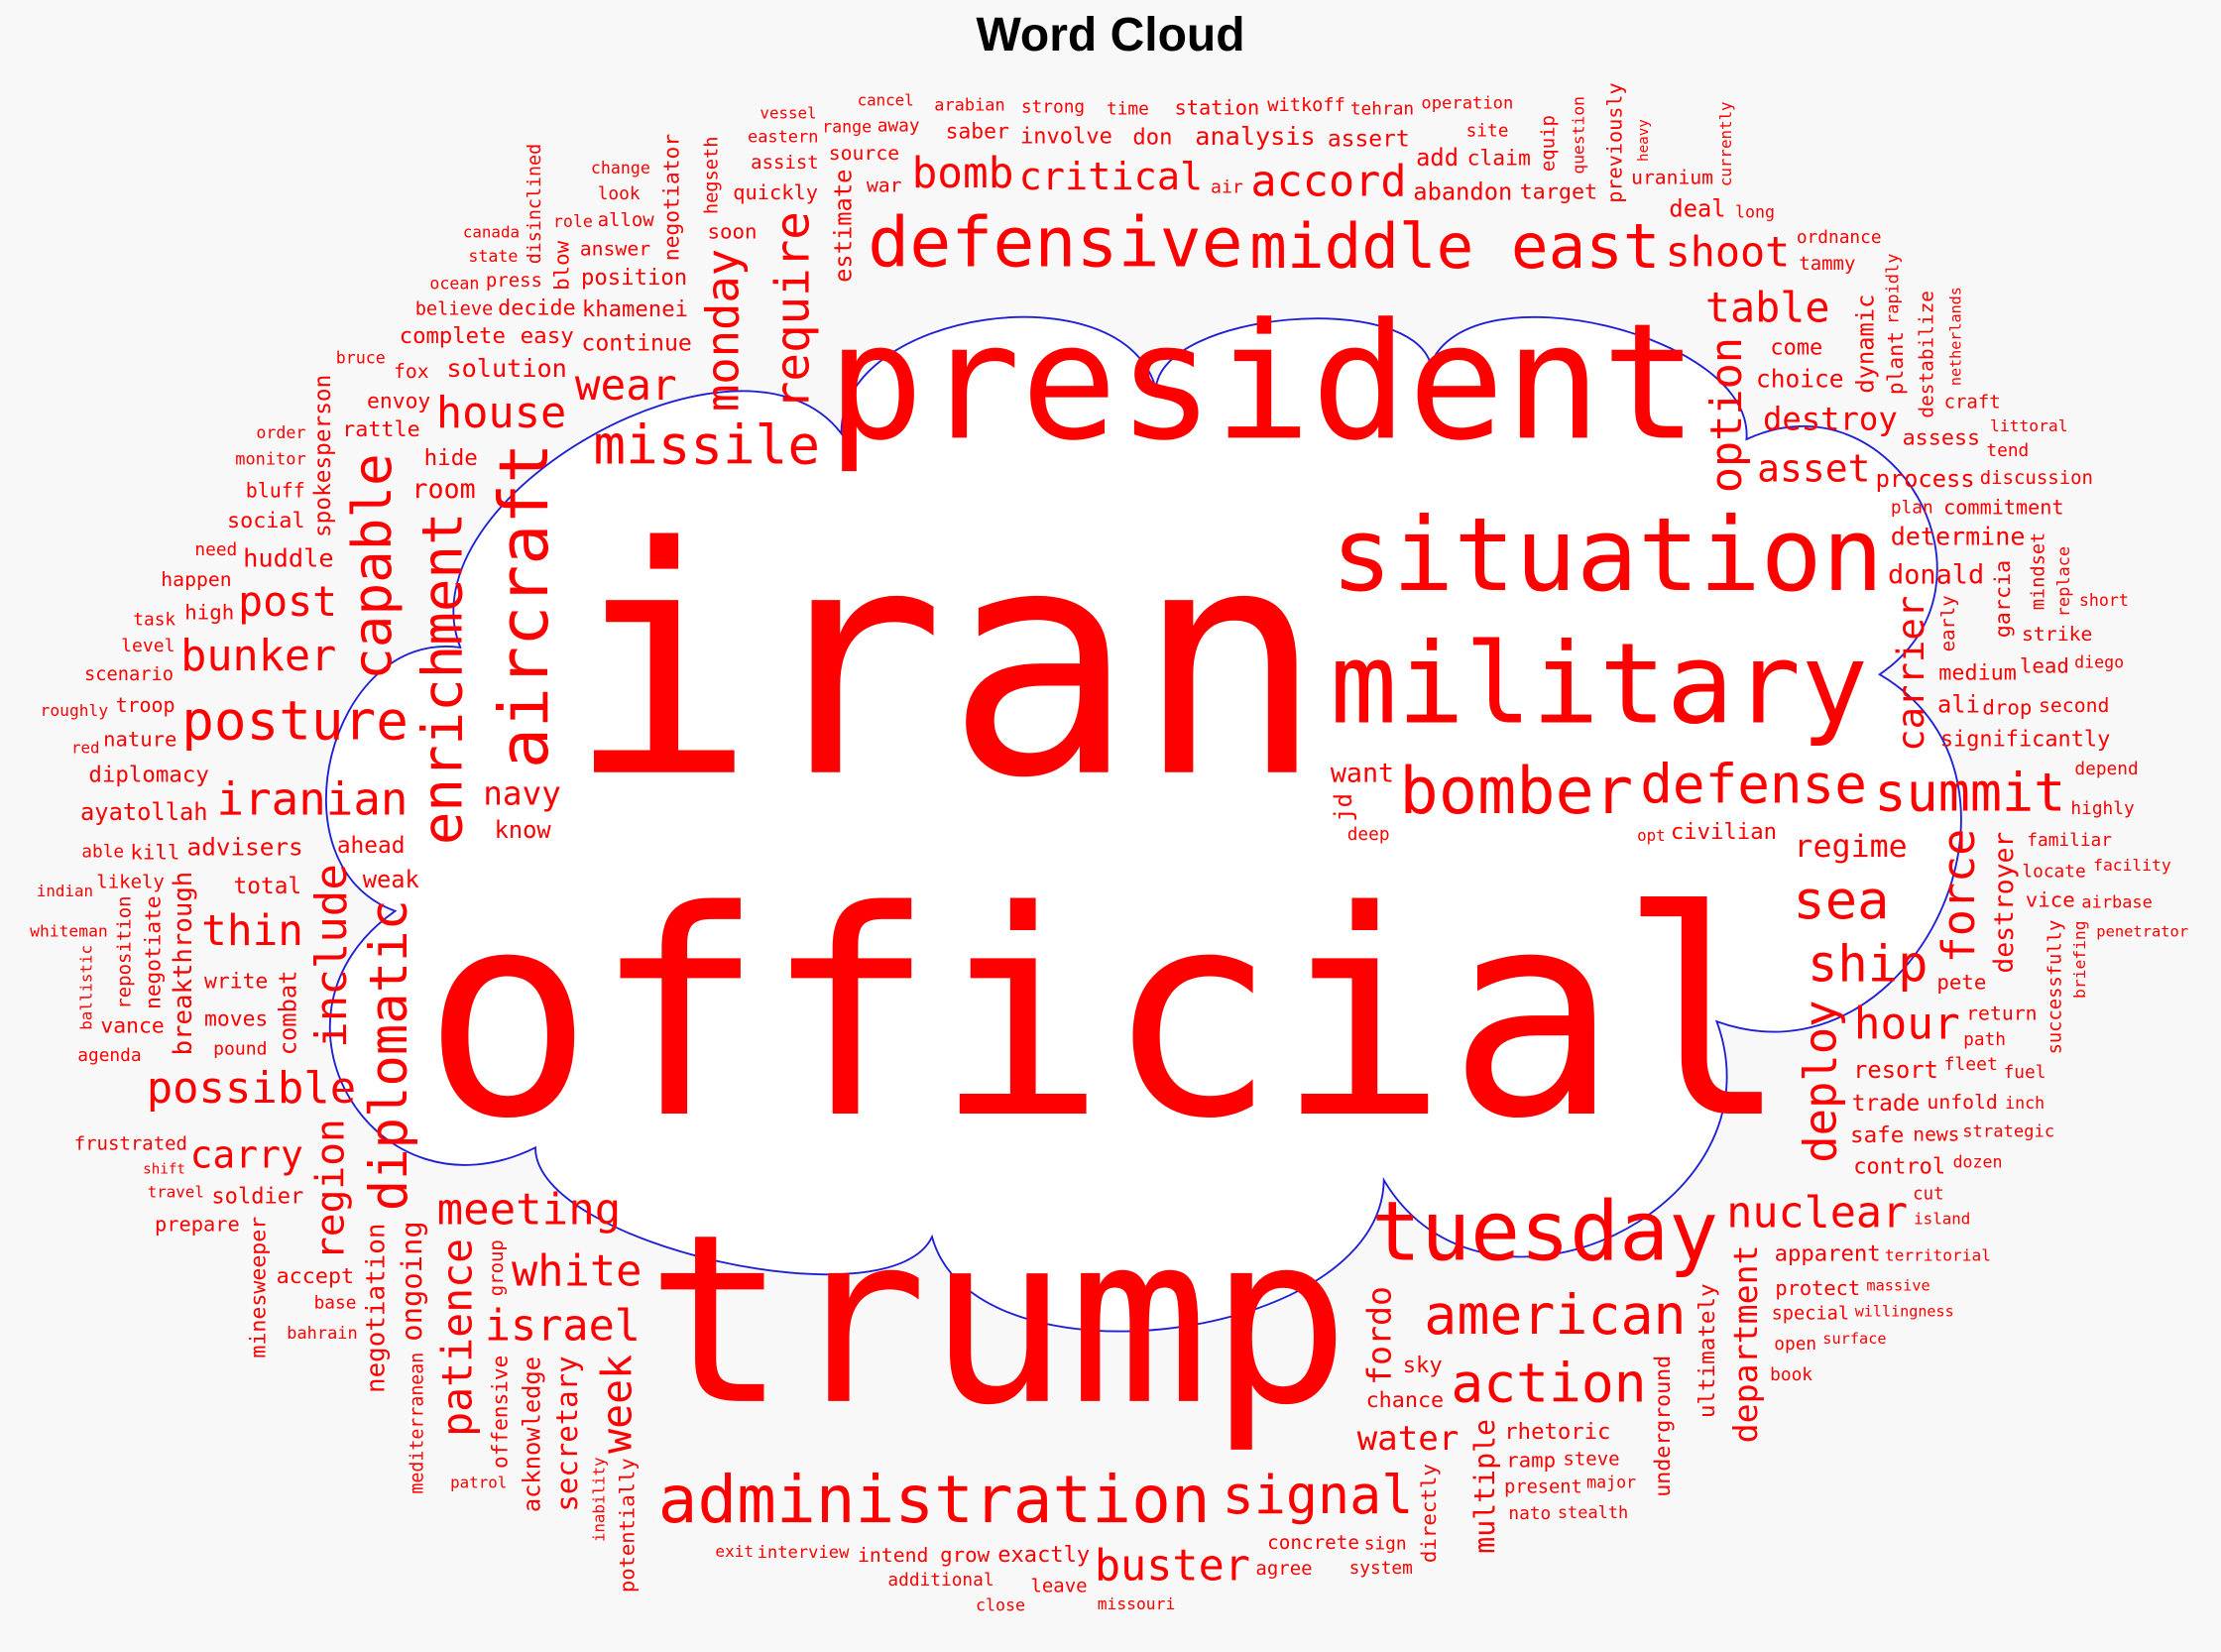 The image size is (2221, 1652). What do you see at coordinates (372, 566) in the screenshot?
I see `word-capable: capable` at bounding box center [372, 566].